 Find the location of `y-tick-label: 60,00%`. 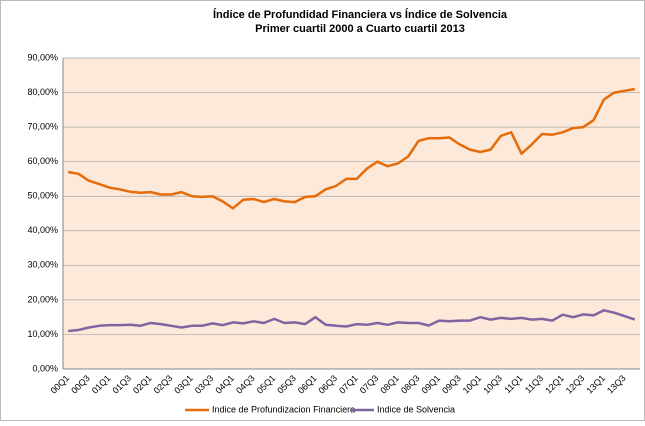

y-tick-label: 60,00% is located at coordinates (42, 161).